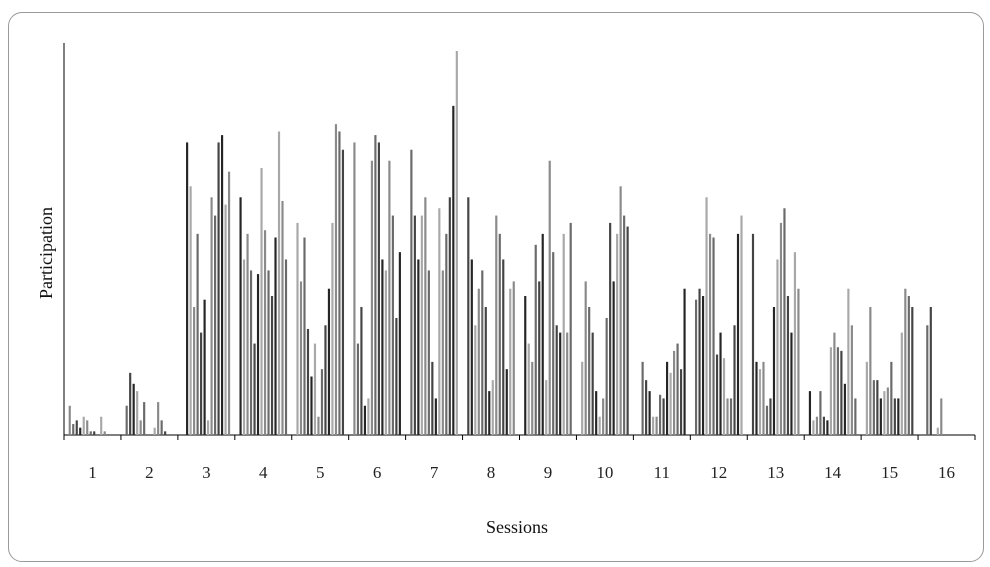  I want to click on x-tick-label: 16, so click(946, 472).